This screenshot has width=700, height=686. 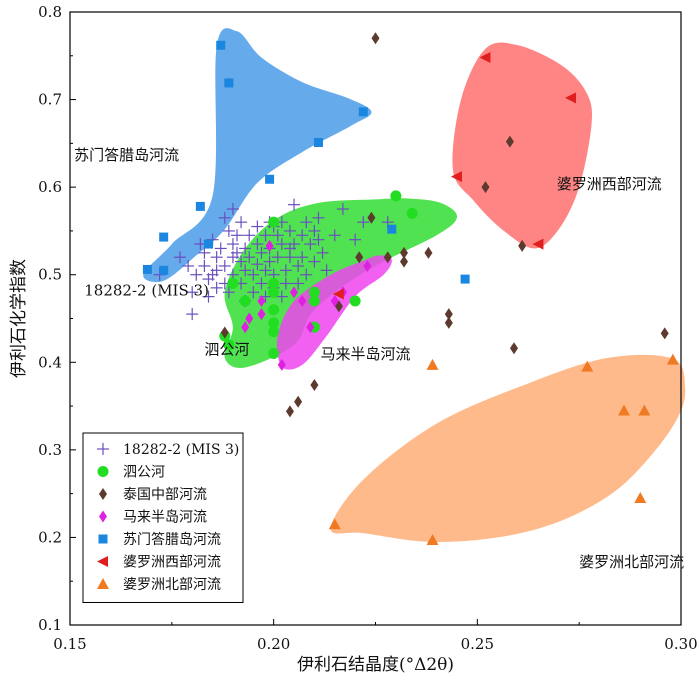 What do you see at coordinates (126, 155) in the screenshot?
I see `region-label-0: 苏门答腊岛河流` at bounding box center [126, 155].